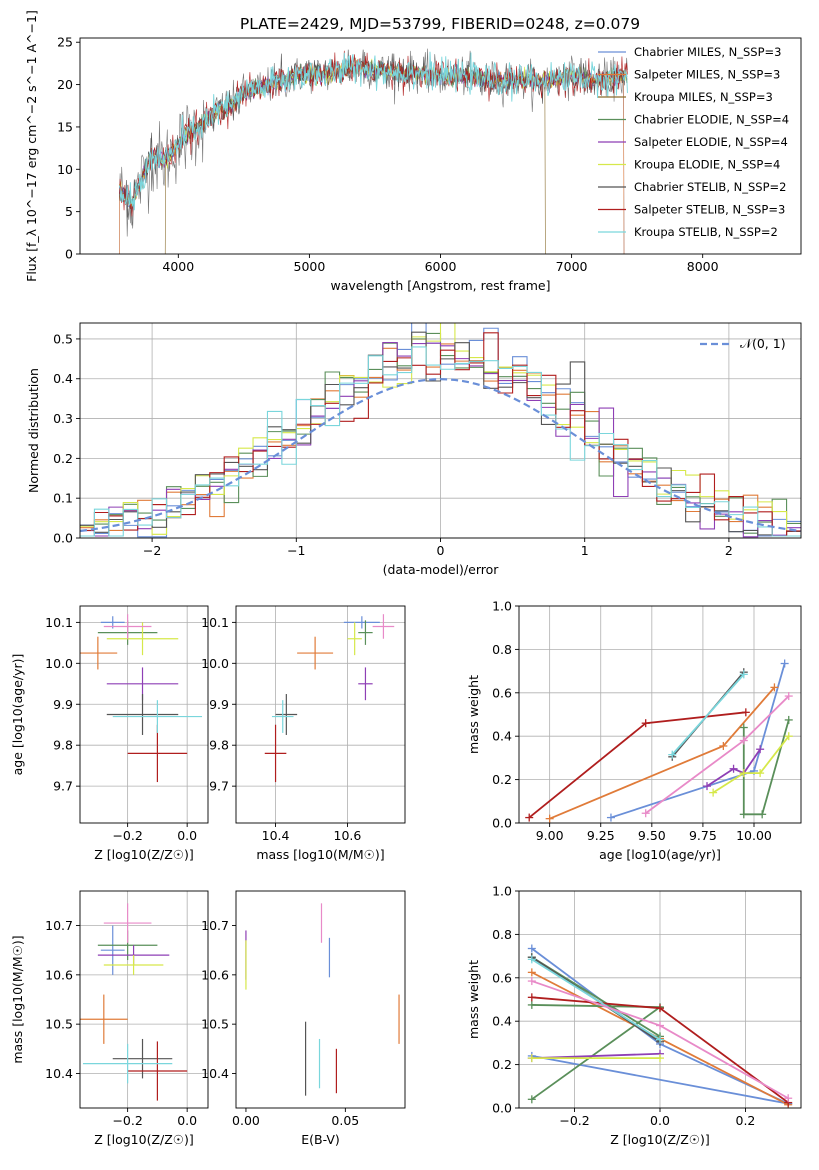 The image size is (819, 1170). Describe the element at coordinates (709, 210) in the screenshot. I see `legend-label: Salpeter STELIB, N_SSP=3` at that location.